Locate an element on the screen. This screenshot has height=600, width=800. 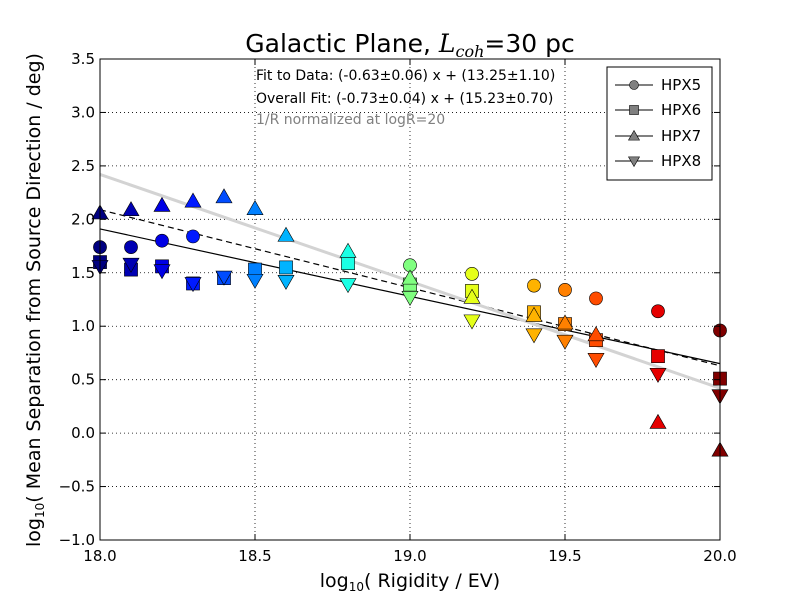
y-tick-label: 1.5 is located at coordinates (83, 273).